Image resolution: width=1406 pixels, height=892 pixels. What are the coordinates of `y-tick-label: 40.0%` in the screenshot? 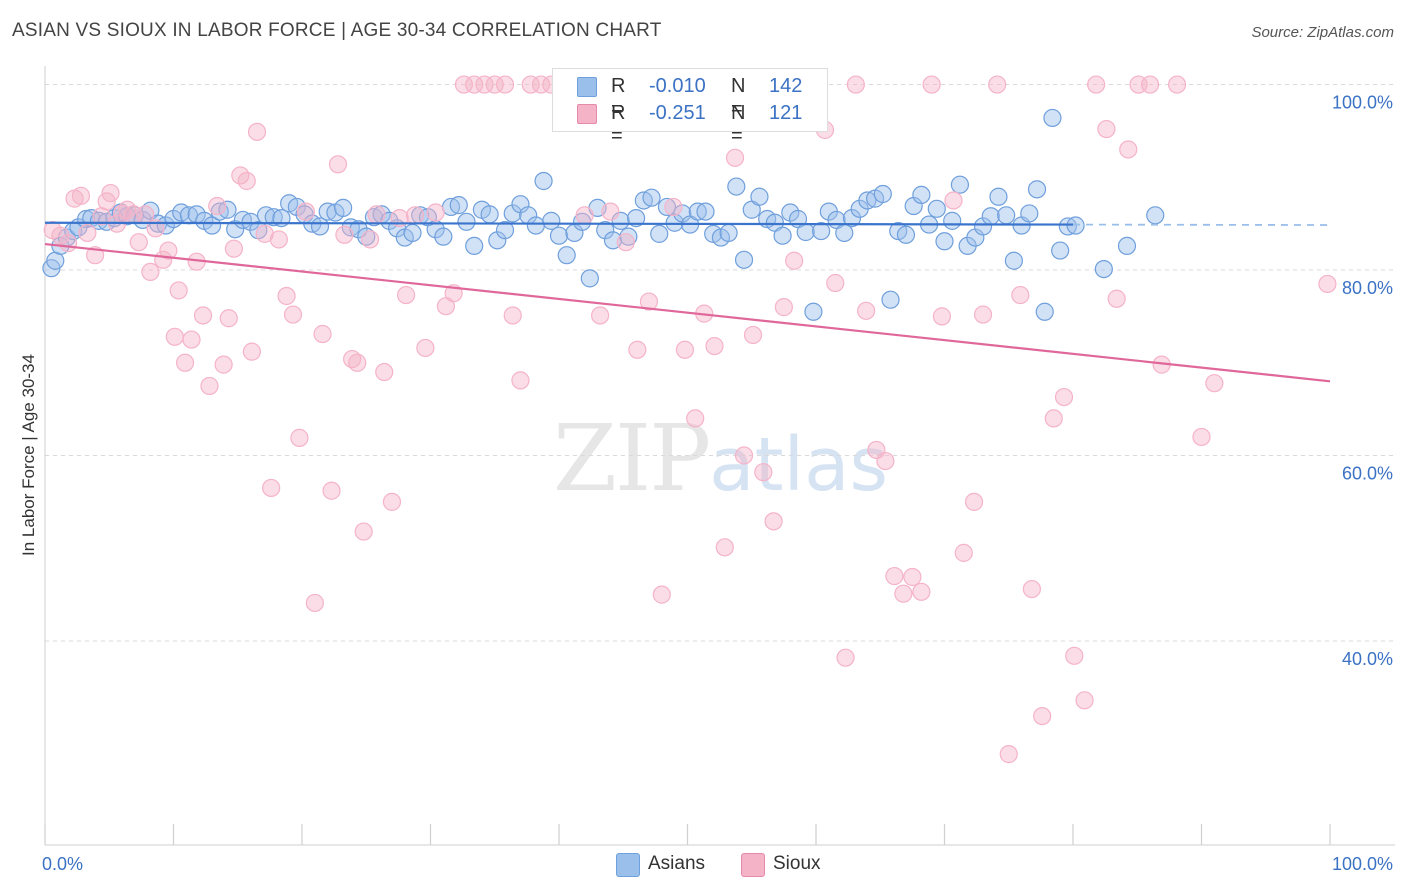 It's located at (1367, 659).